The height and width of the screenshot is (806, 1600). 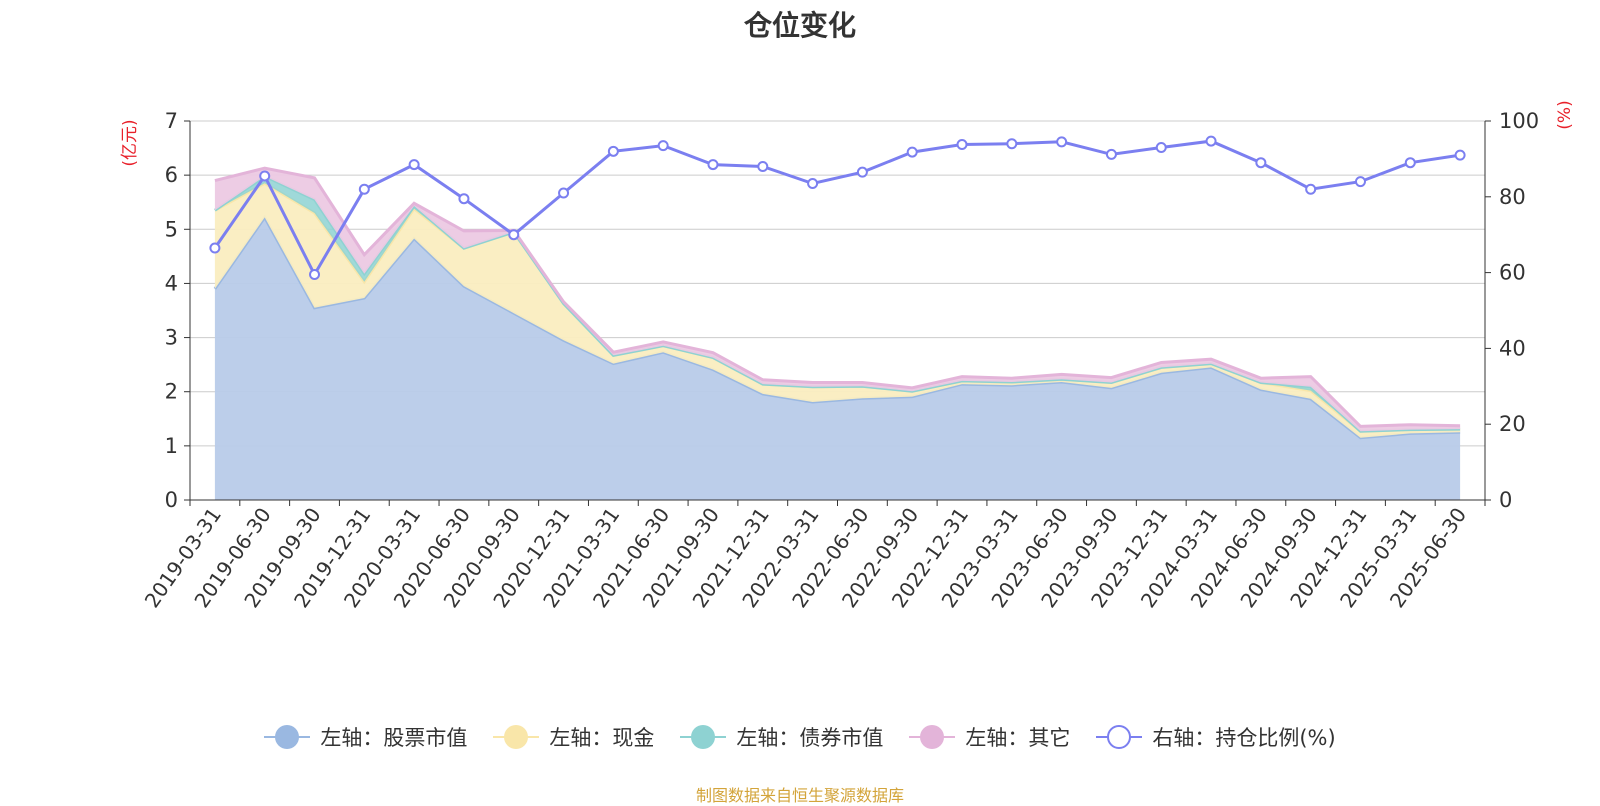 I want to click on legend: 左轴：股票市值 左轴：现金 左轴：债券市值 左轴：其它 右轴：持仓比例(%), so click(x=800, y=737).